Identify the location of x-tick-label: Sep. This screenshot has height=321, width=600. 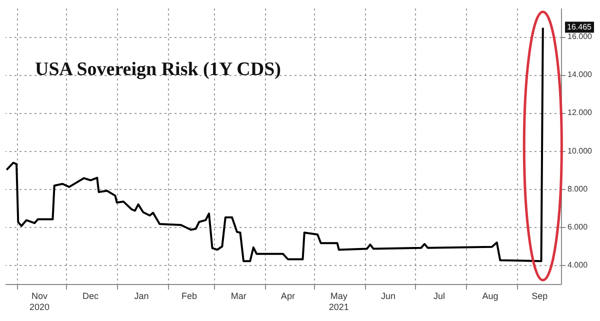
(540, 296).